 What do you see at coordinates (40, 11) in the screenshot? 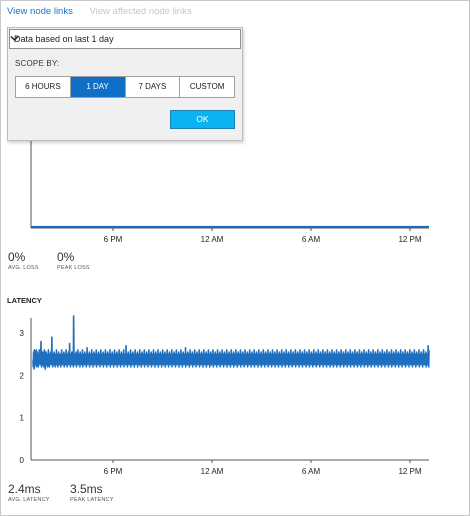
I see `view-node-links-link: View node links` at bounding box center [40, 11].